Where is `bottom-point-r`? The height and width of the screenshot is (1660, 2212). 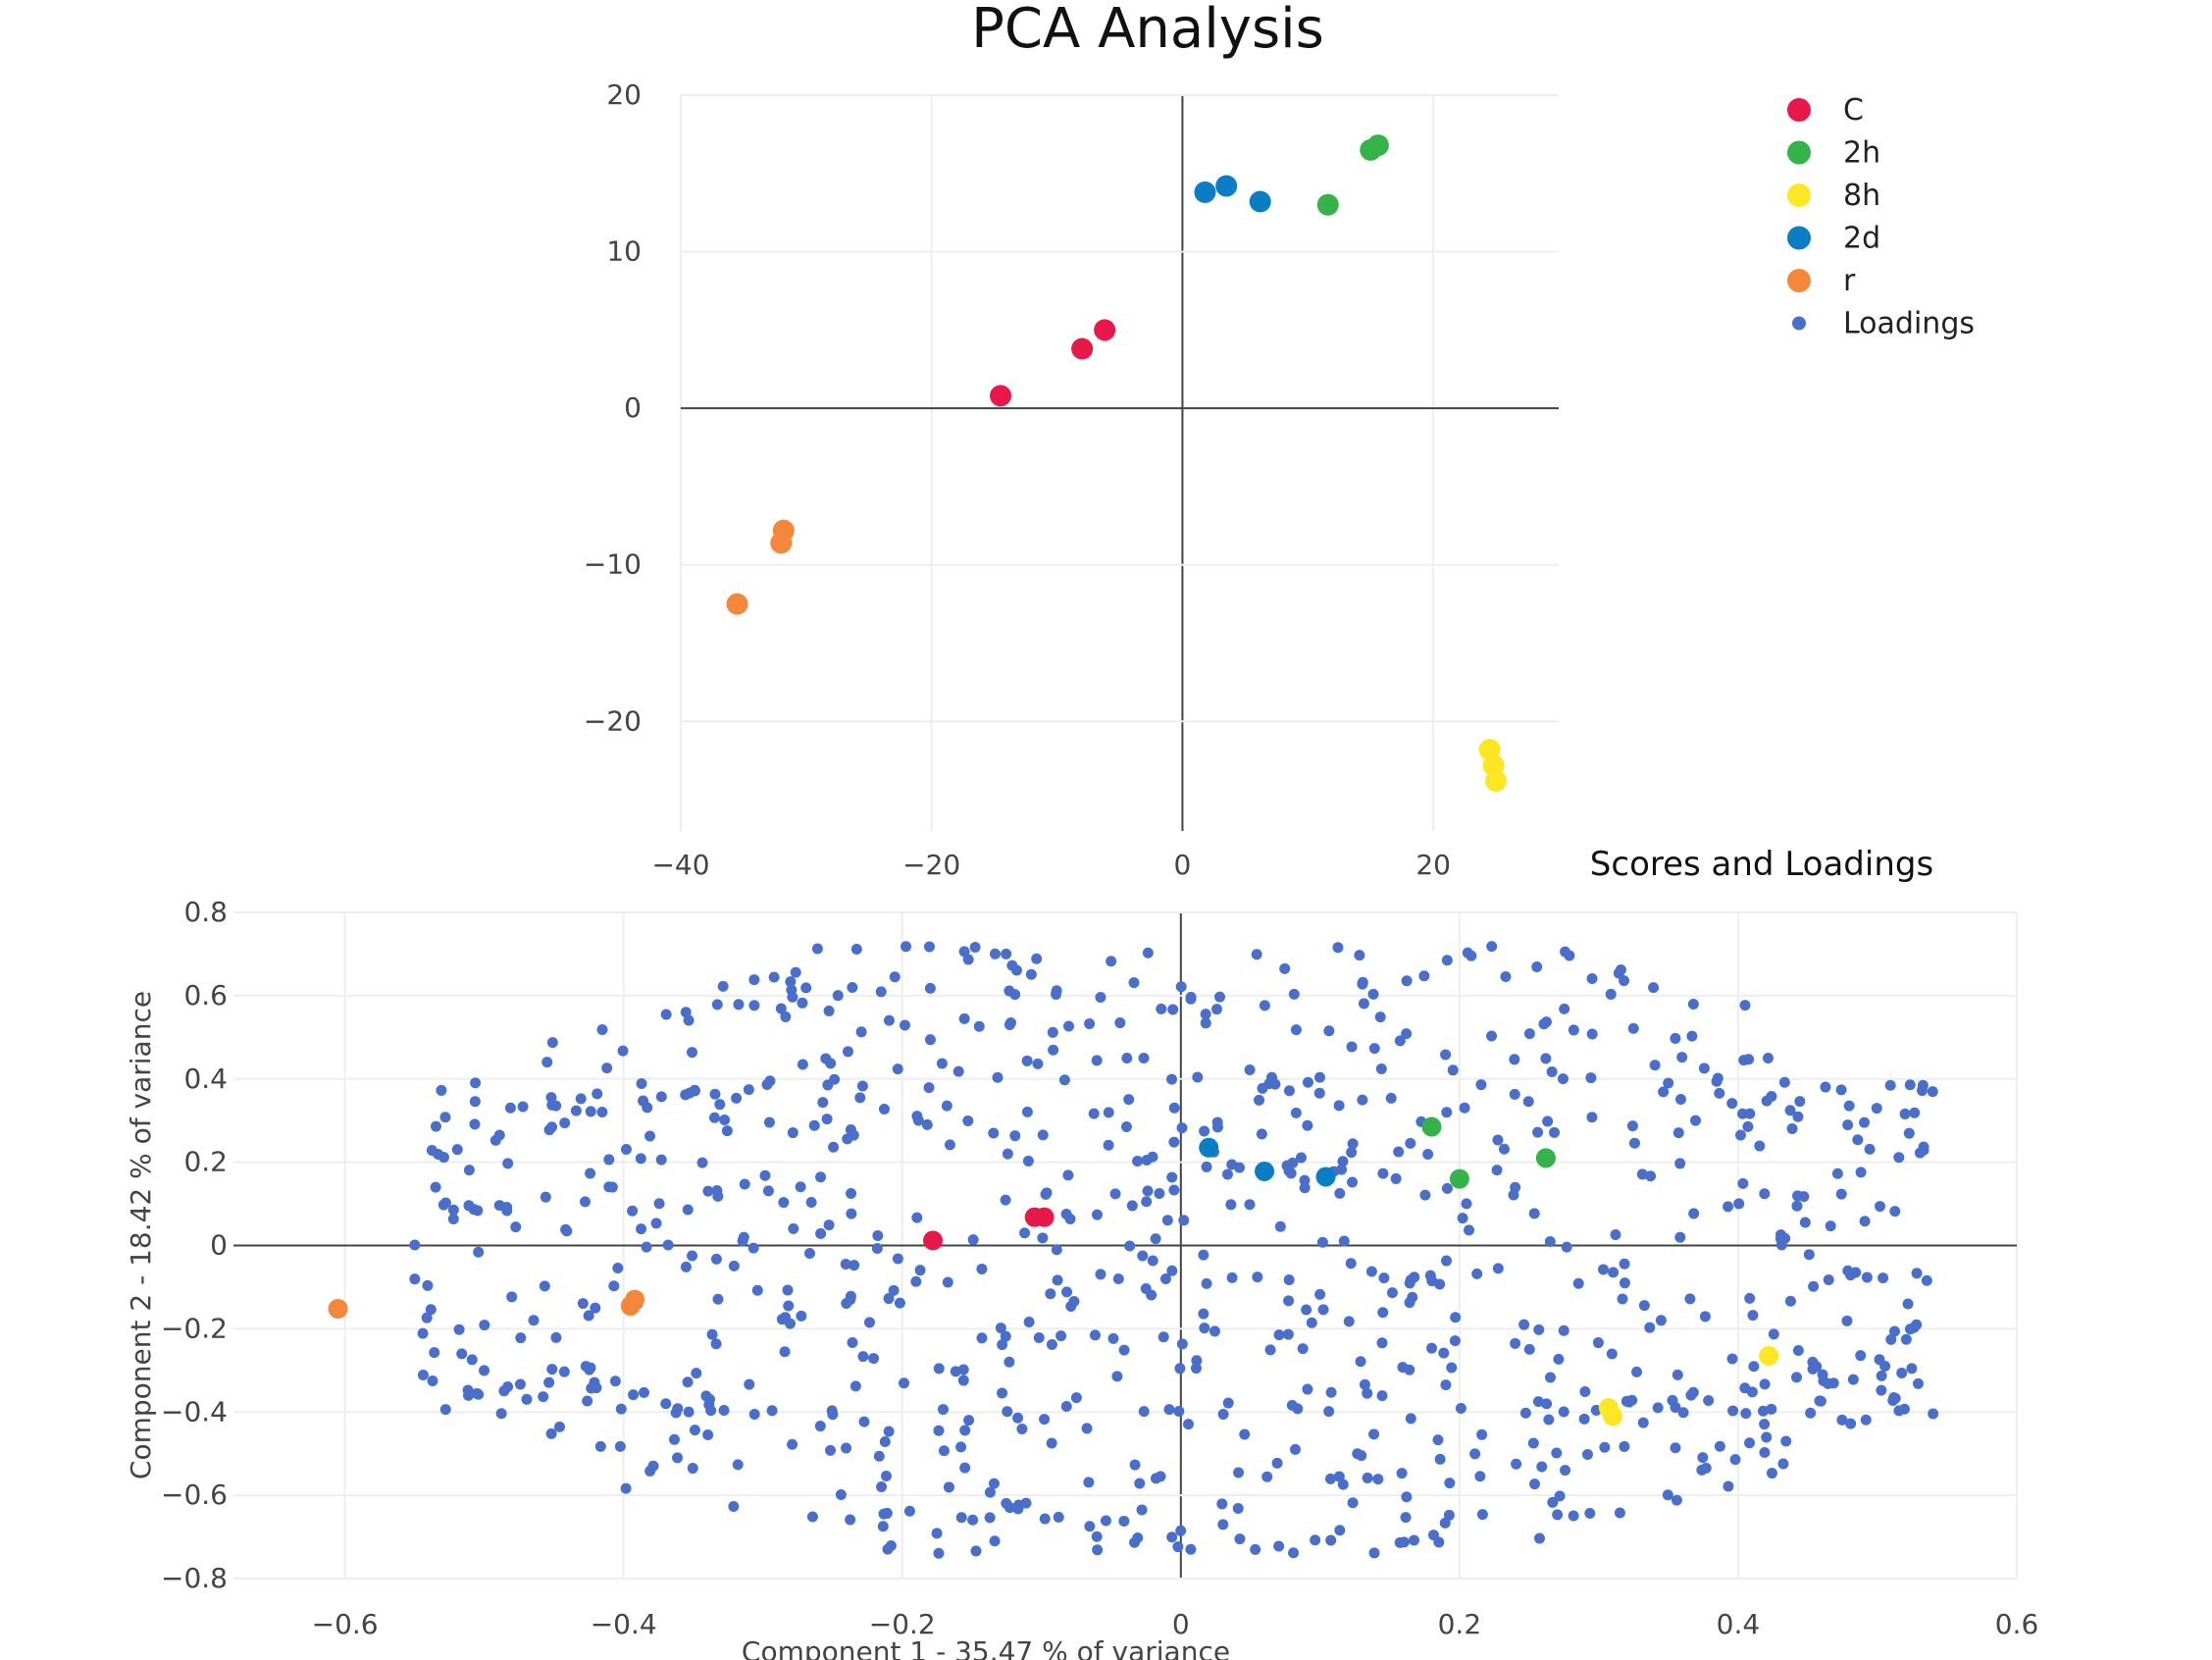
bottom-point-r is located at coordinates (338, 1309).